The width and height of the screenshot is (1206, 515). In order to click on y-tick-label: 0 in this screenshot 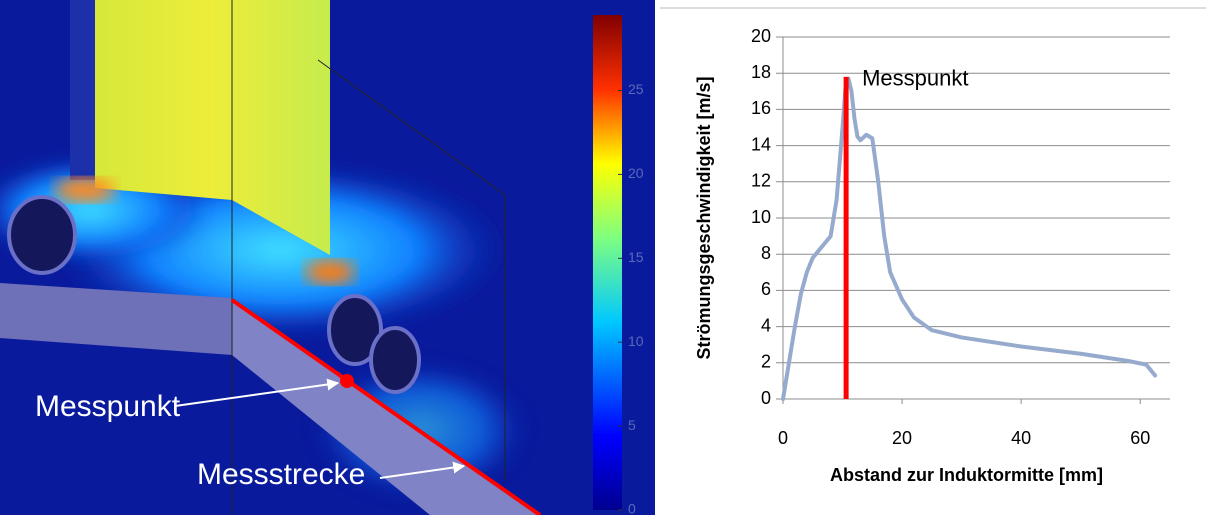, I will do `click(766, 398)`.